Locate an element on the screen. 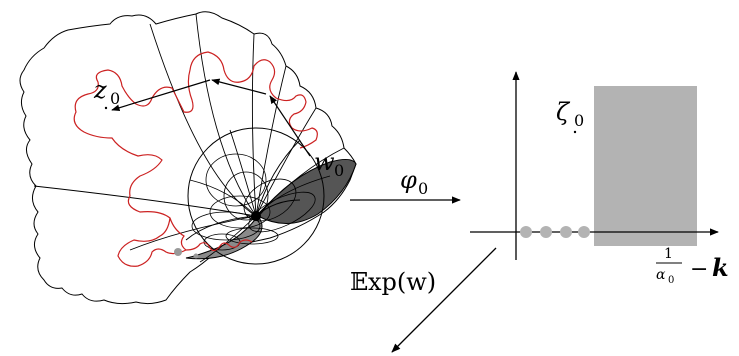  label-w0-sub: 0 is located at coordinates (339, 170).